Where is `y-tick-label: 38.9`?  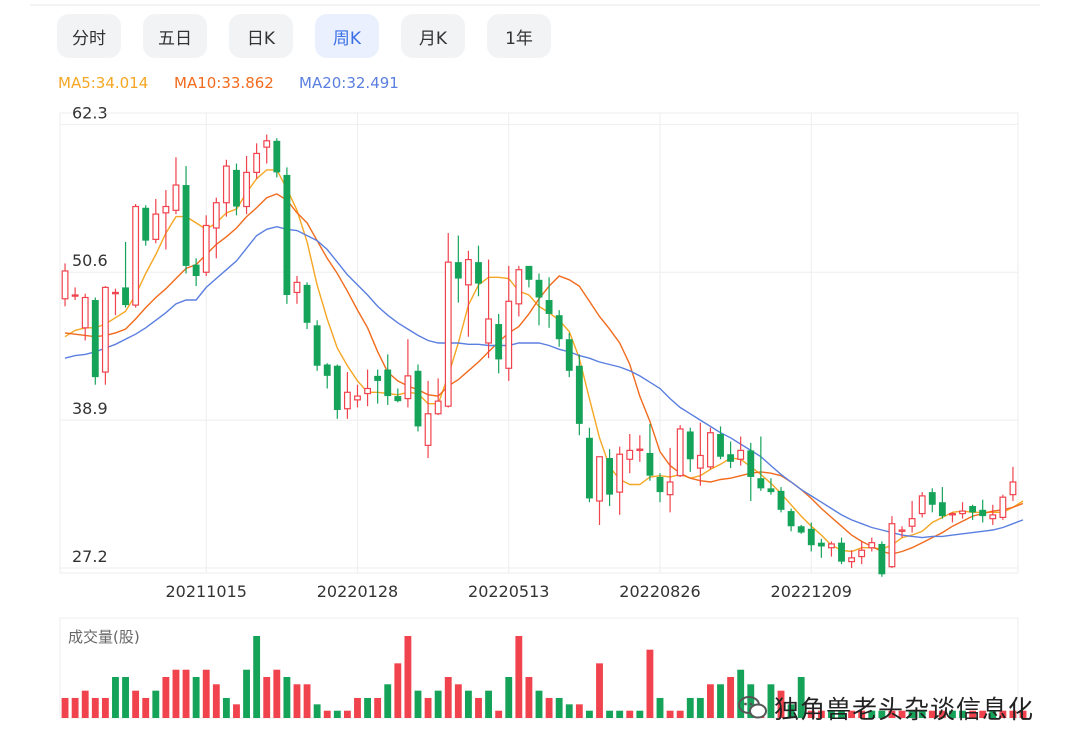 y-tick-label: 38.9 is located at coordinates (90, 408).